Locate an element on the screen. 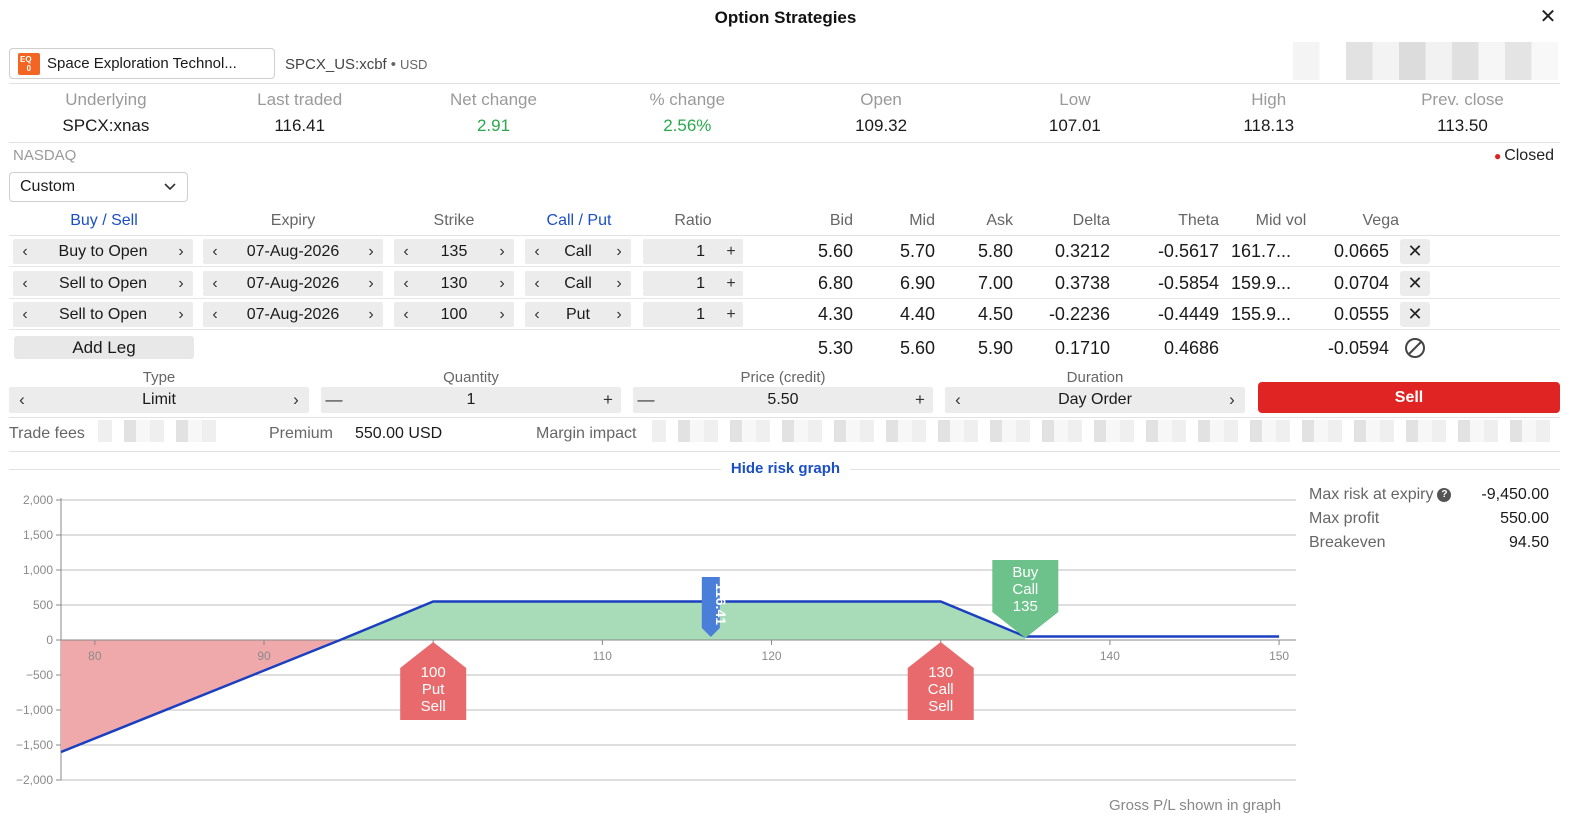 This screenshot has height=820, width=1571. strike-stepper: ‹ 130 › is located at coordinates (454, 283).